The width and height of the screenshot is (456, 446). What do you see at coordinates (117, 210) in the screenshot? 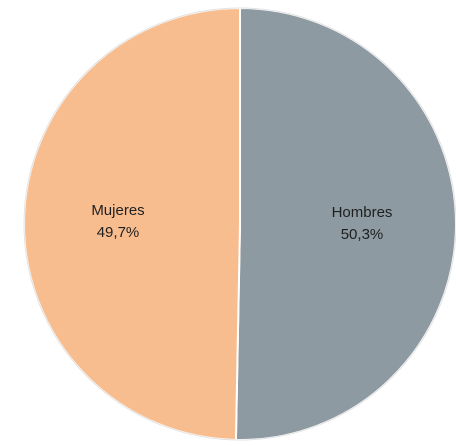
I see `slice-name-label: Mujeres` at bounding box center [117, 210].